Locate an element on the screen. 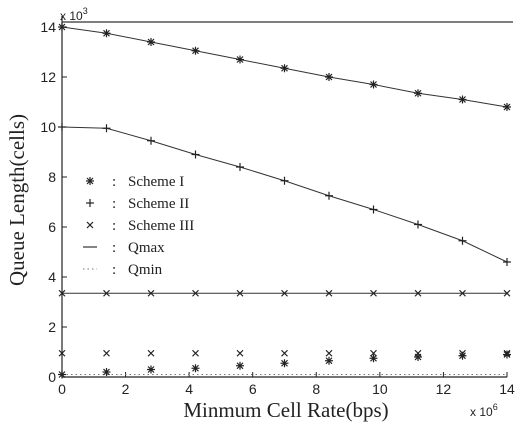 Image resolution: width=515 pixels, height=428 pixels. legend-item: : Scheme III is located at coordinates (140, 226).